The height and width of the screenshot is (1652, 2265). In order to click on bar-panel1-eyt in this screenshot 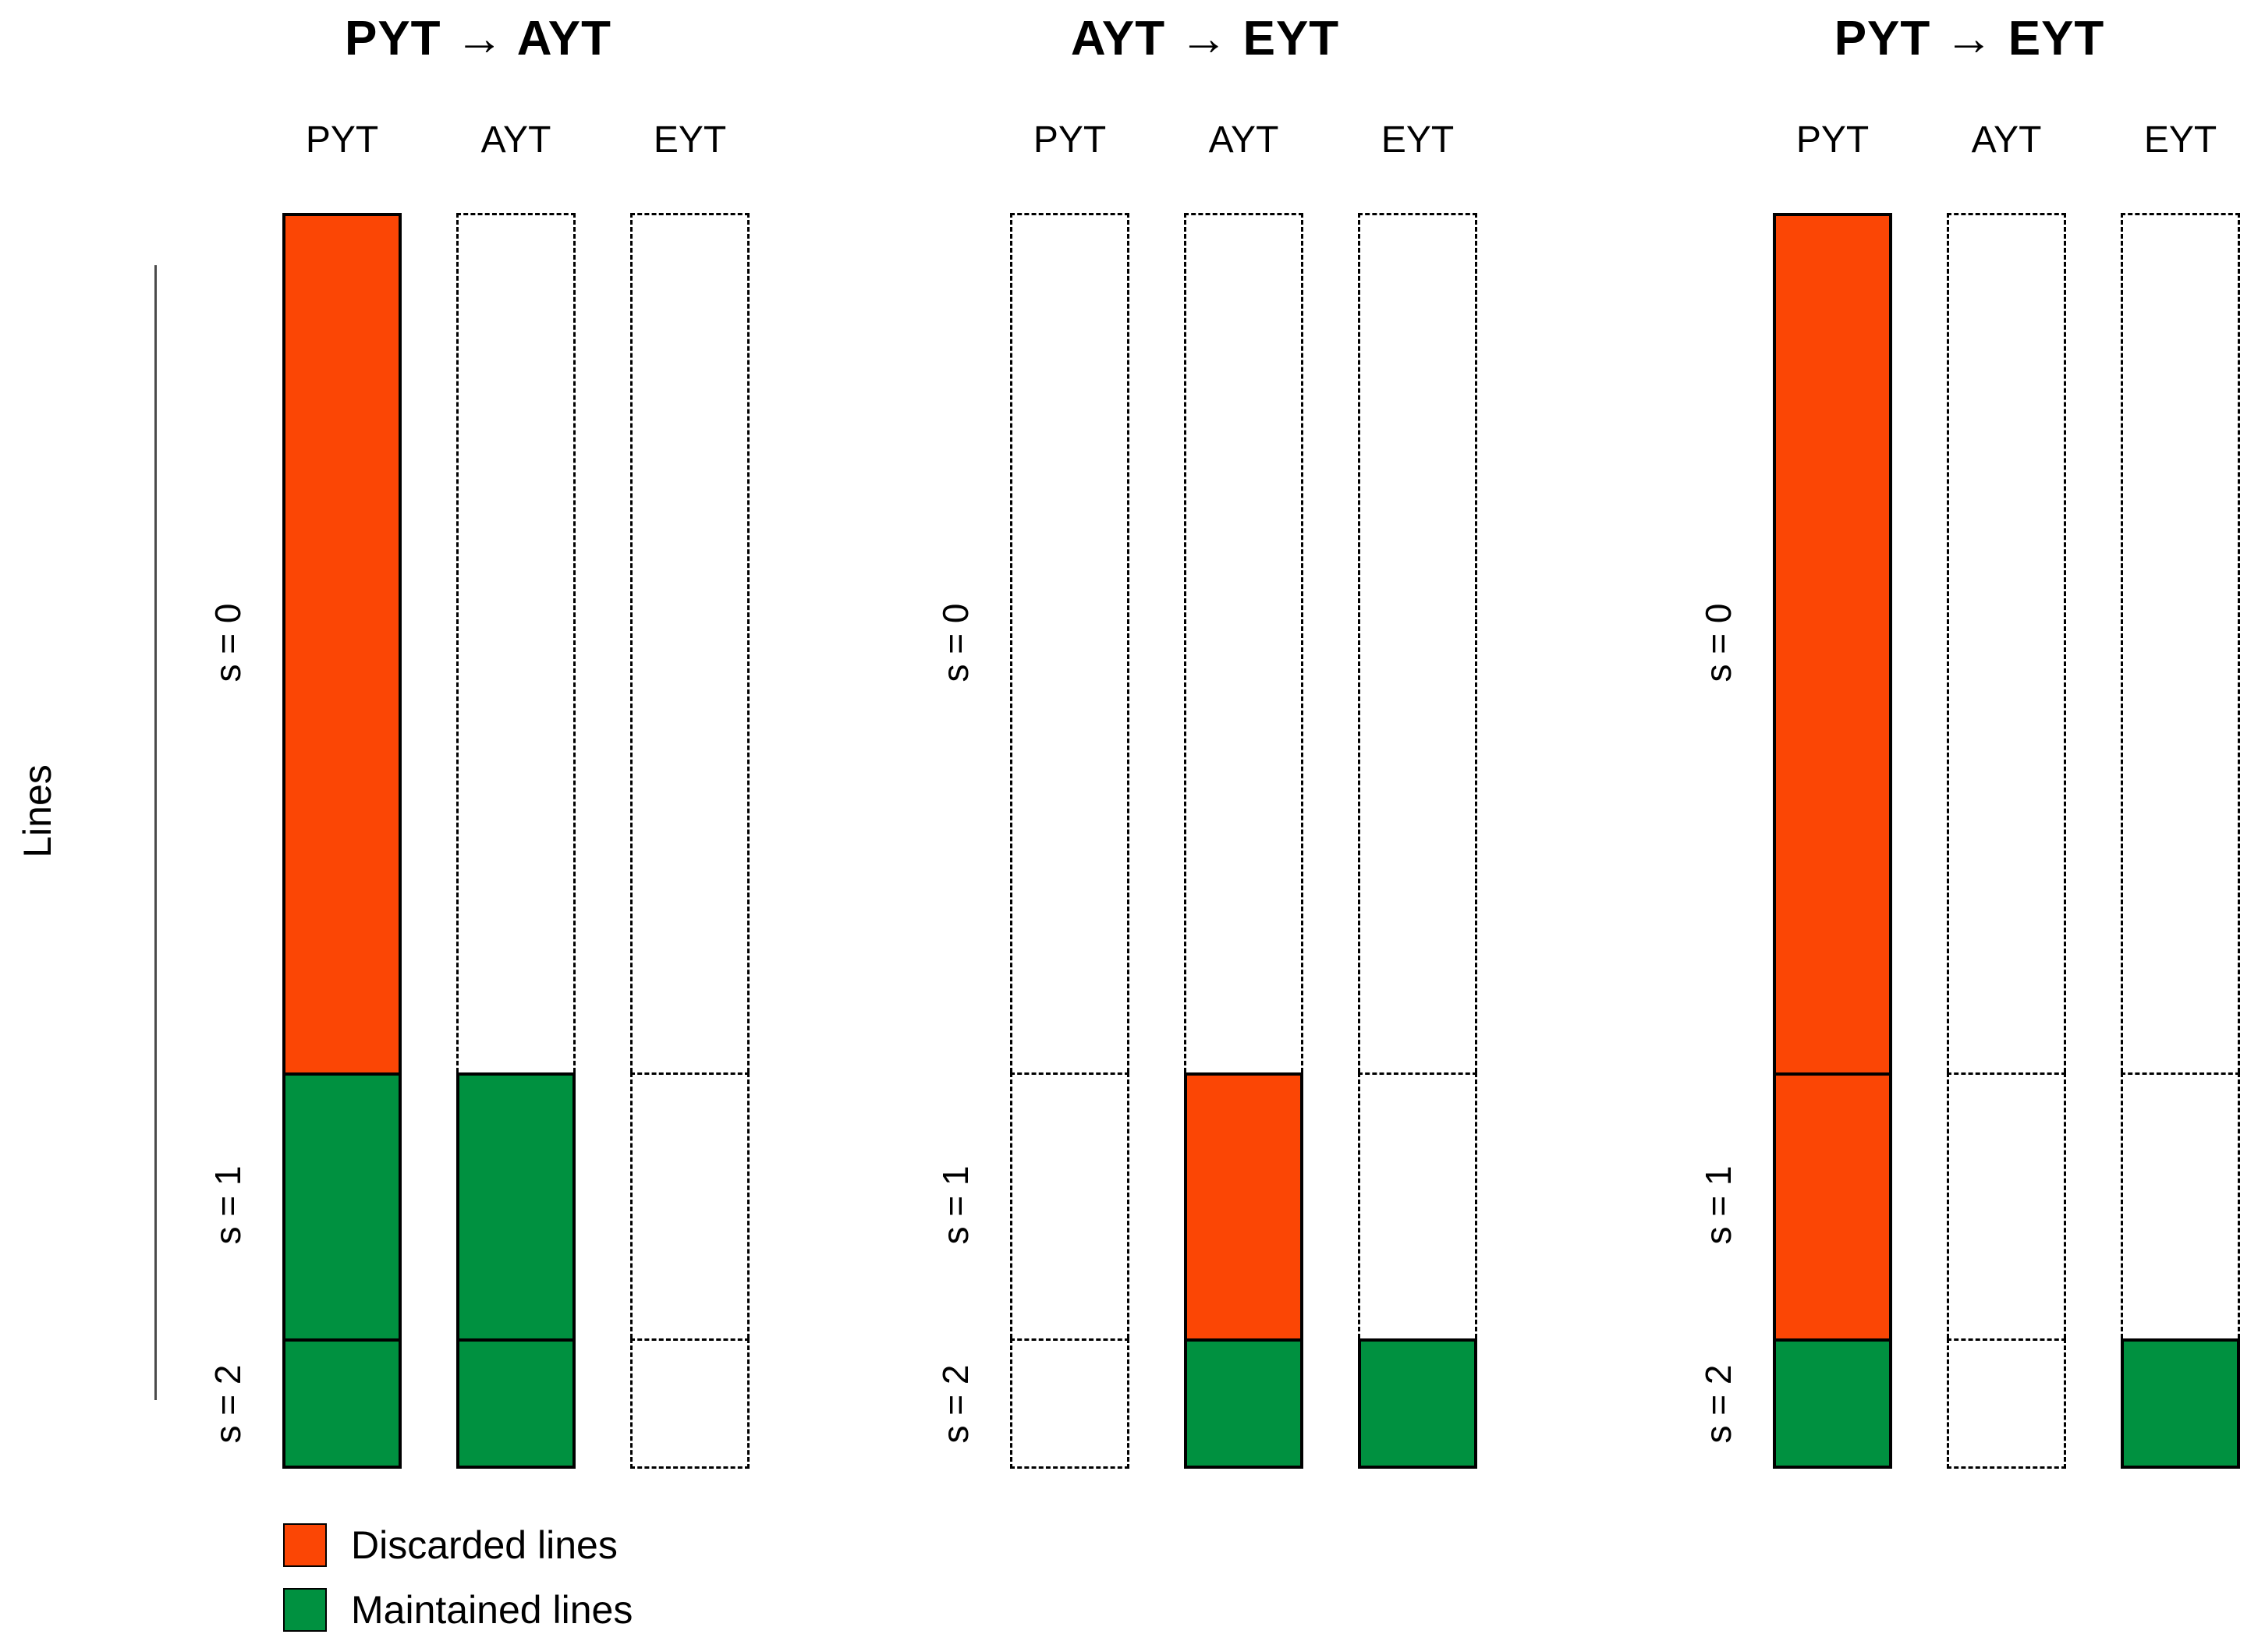, I will do `click(690, 841)`.